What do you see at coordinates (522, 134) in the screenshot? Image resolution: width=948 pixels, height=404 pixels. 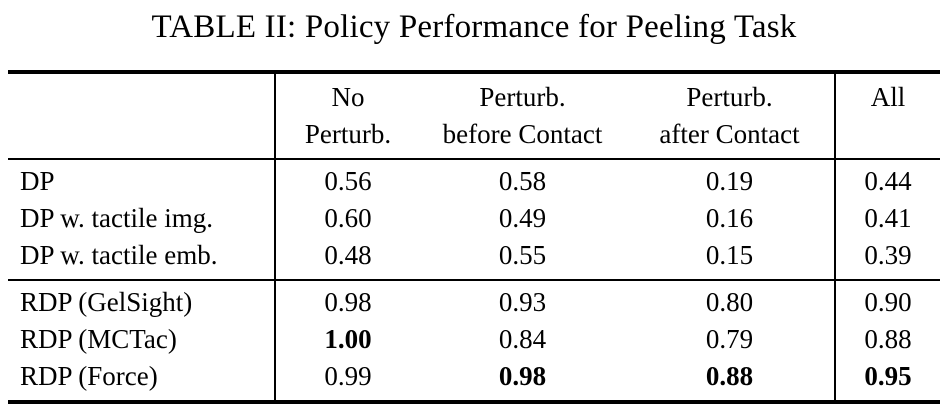 I see `header-line2: before Contact` at bounding box center [522, 134].